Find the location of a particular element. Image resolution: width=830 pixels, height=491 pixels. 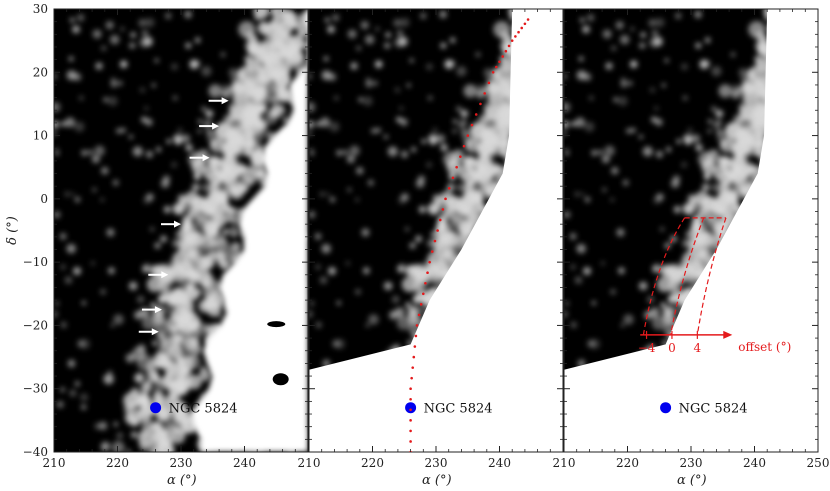

y-tick-label: 10 is located at coordinates (40, 136).